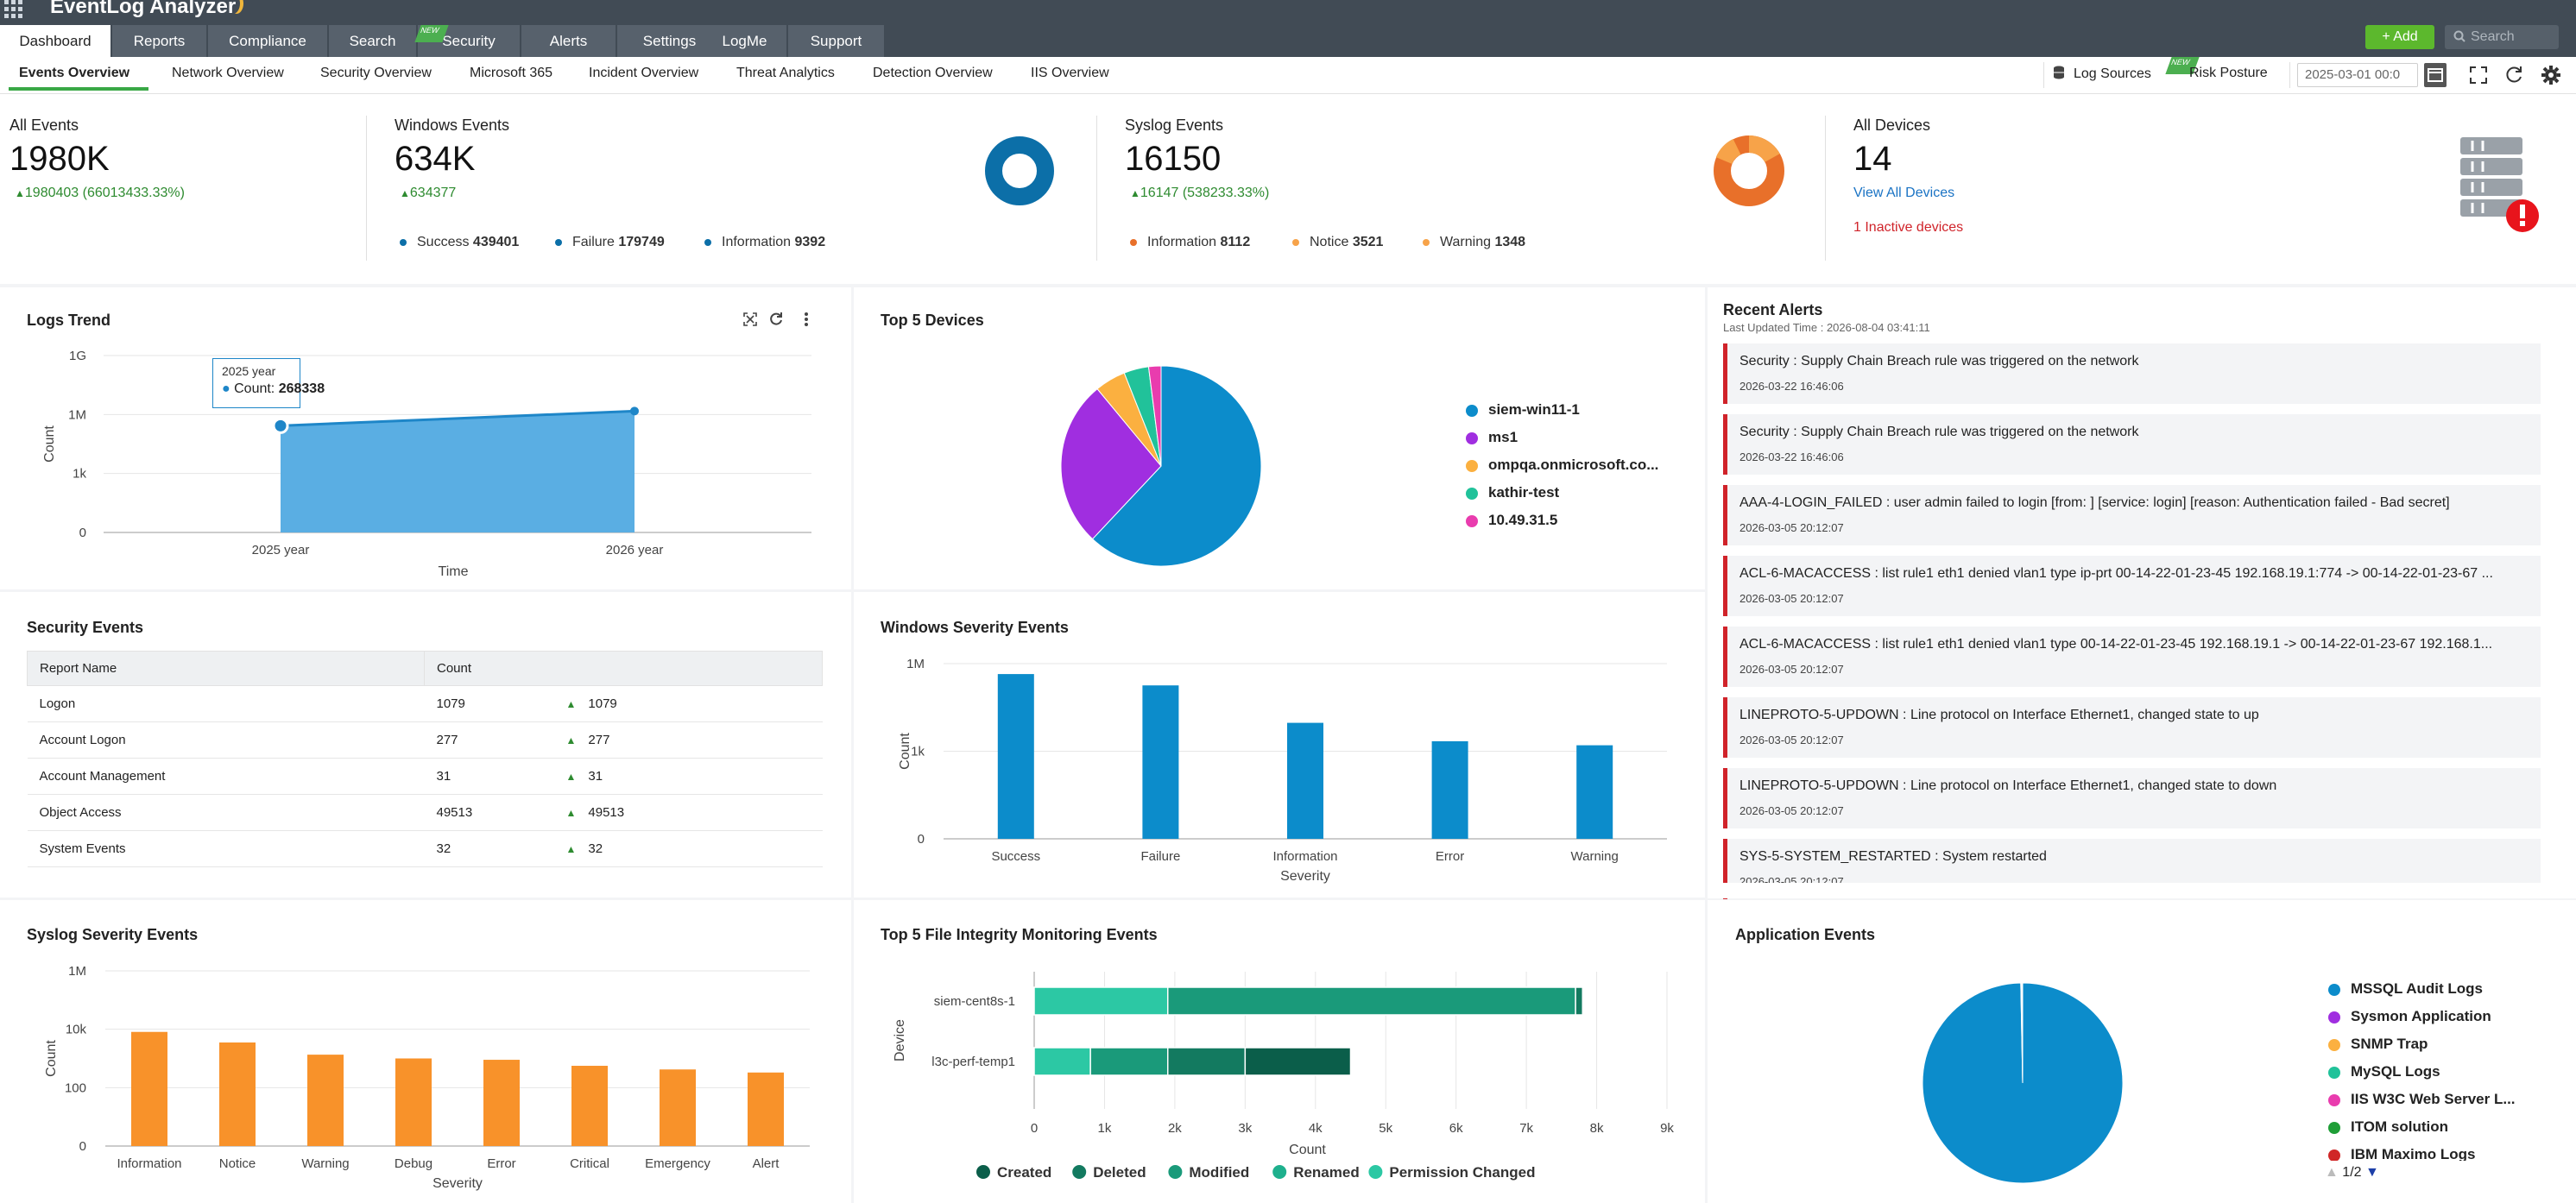  What do you see at coordinates (373, 41) in the screenshot?
I see `tab-search: Search` at bounding box center [373, 41].